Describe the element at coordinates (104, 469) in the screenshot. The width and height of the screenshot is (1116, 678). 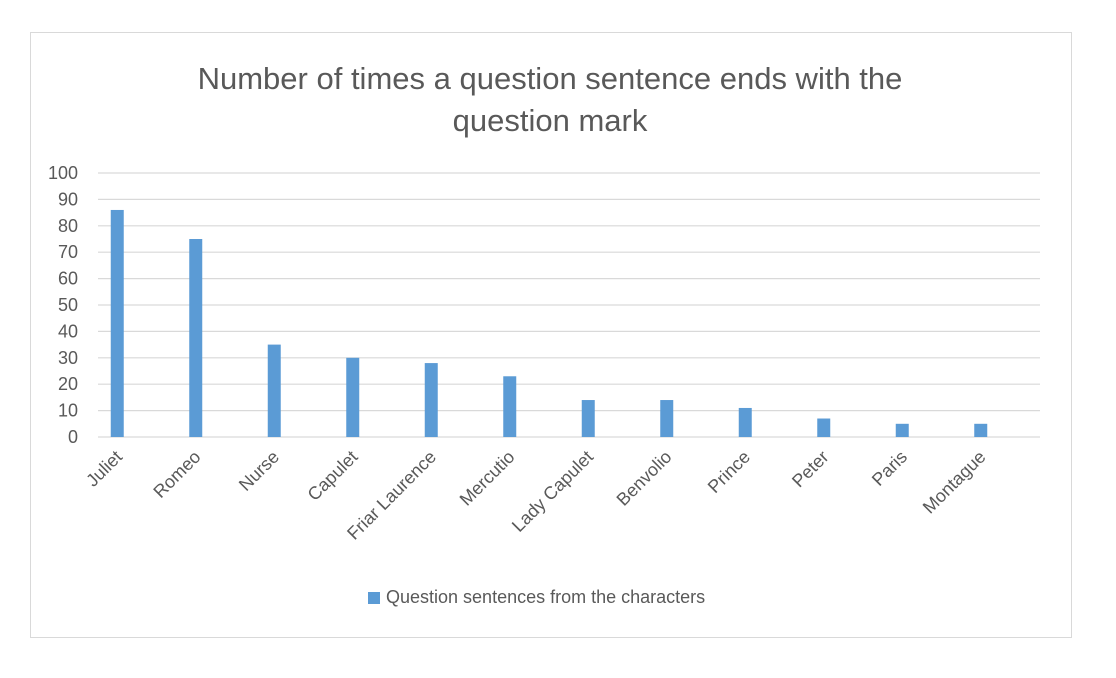
I see `x-tick-label: Juliet` at that location.